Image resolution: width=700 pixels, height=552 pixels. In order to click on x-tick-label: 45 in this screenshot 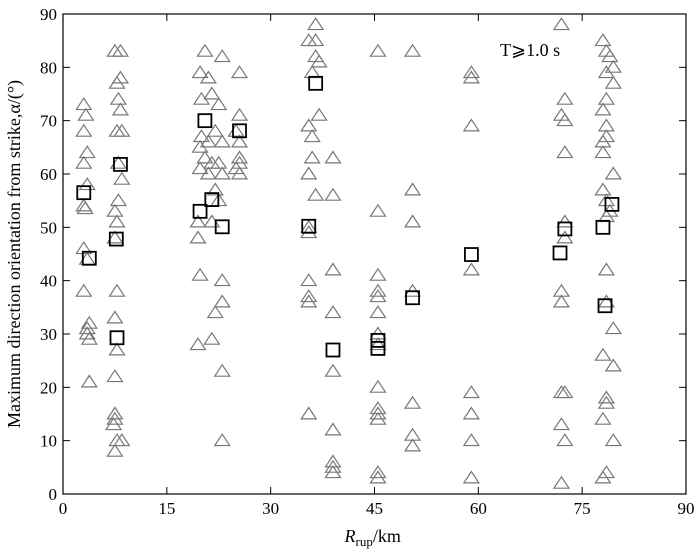, I will do `click(374, 508)`.